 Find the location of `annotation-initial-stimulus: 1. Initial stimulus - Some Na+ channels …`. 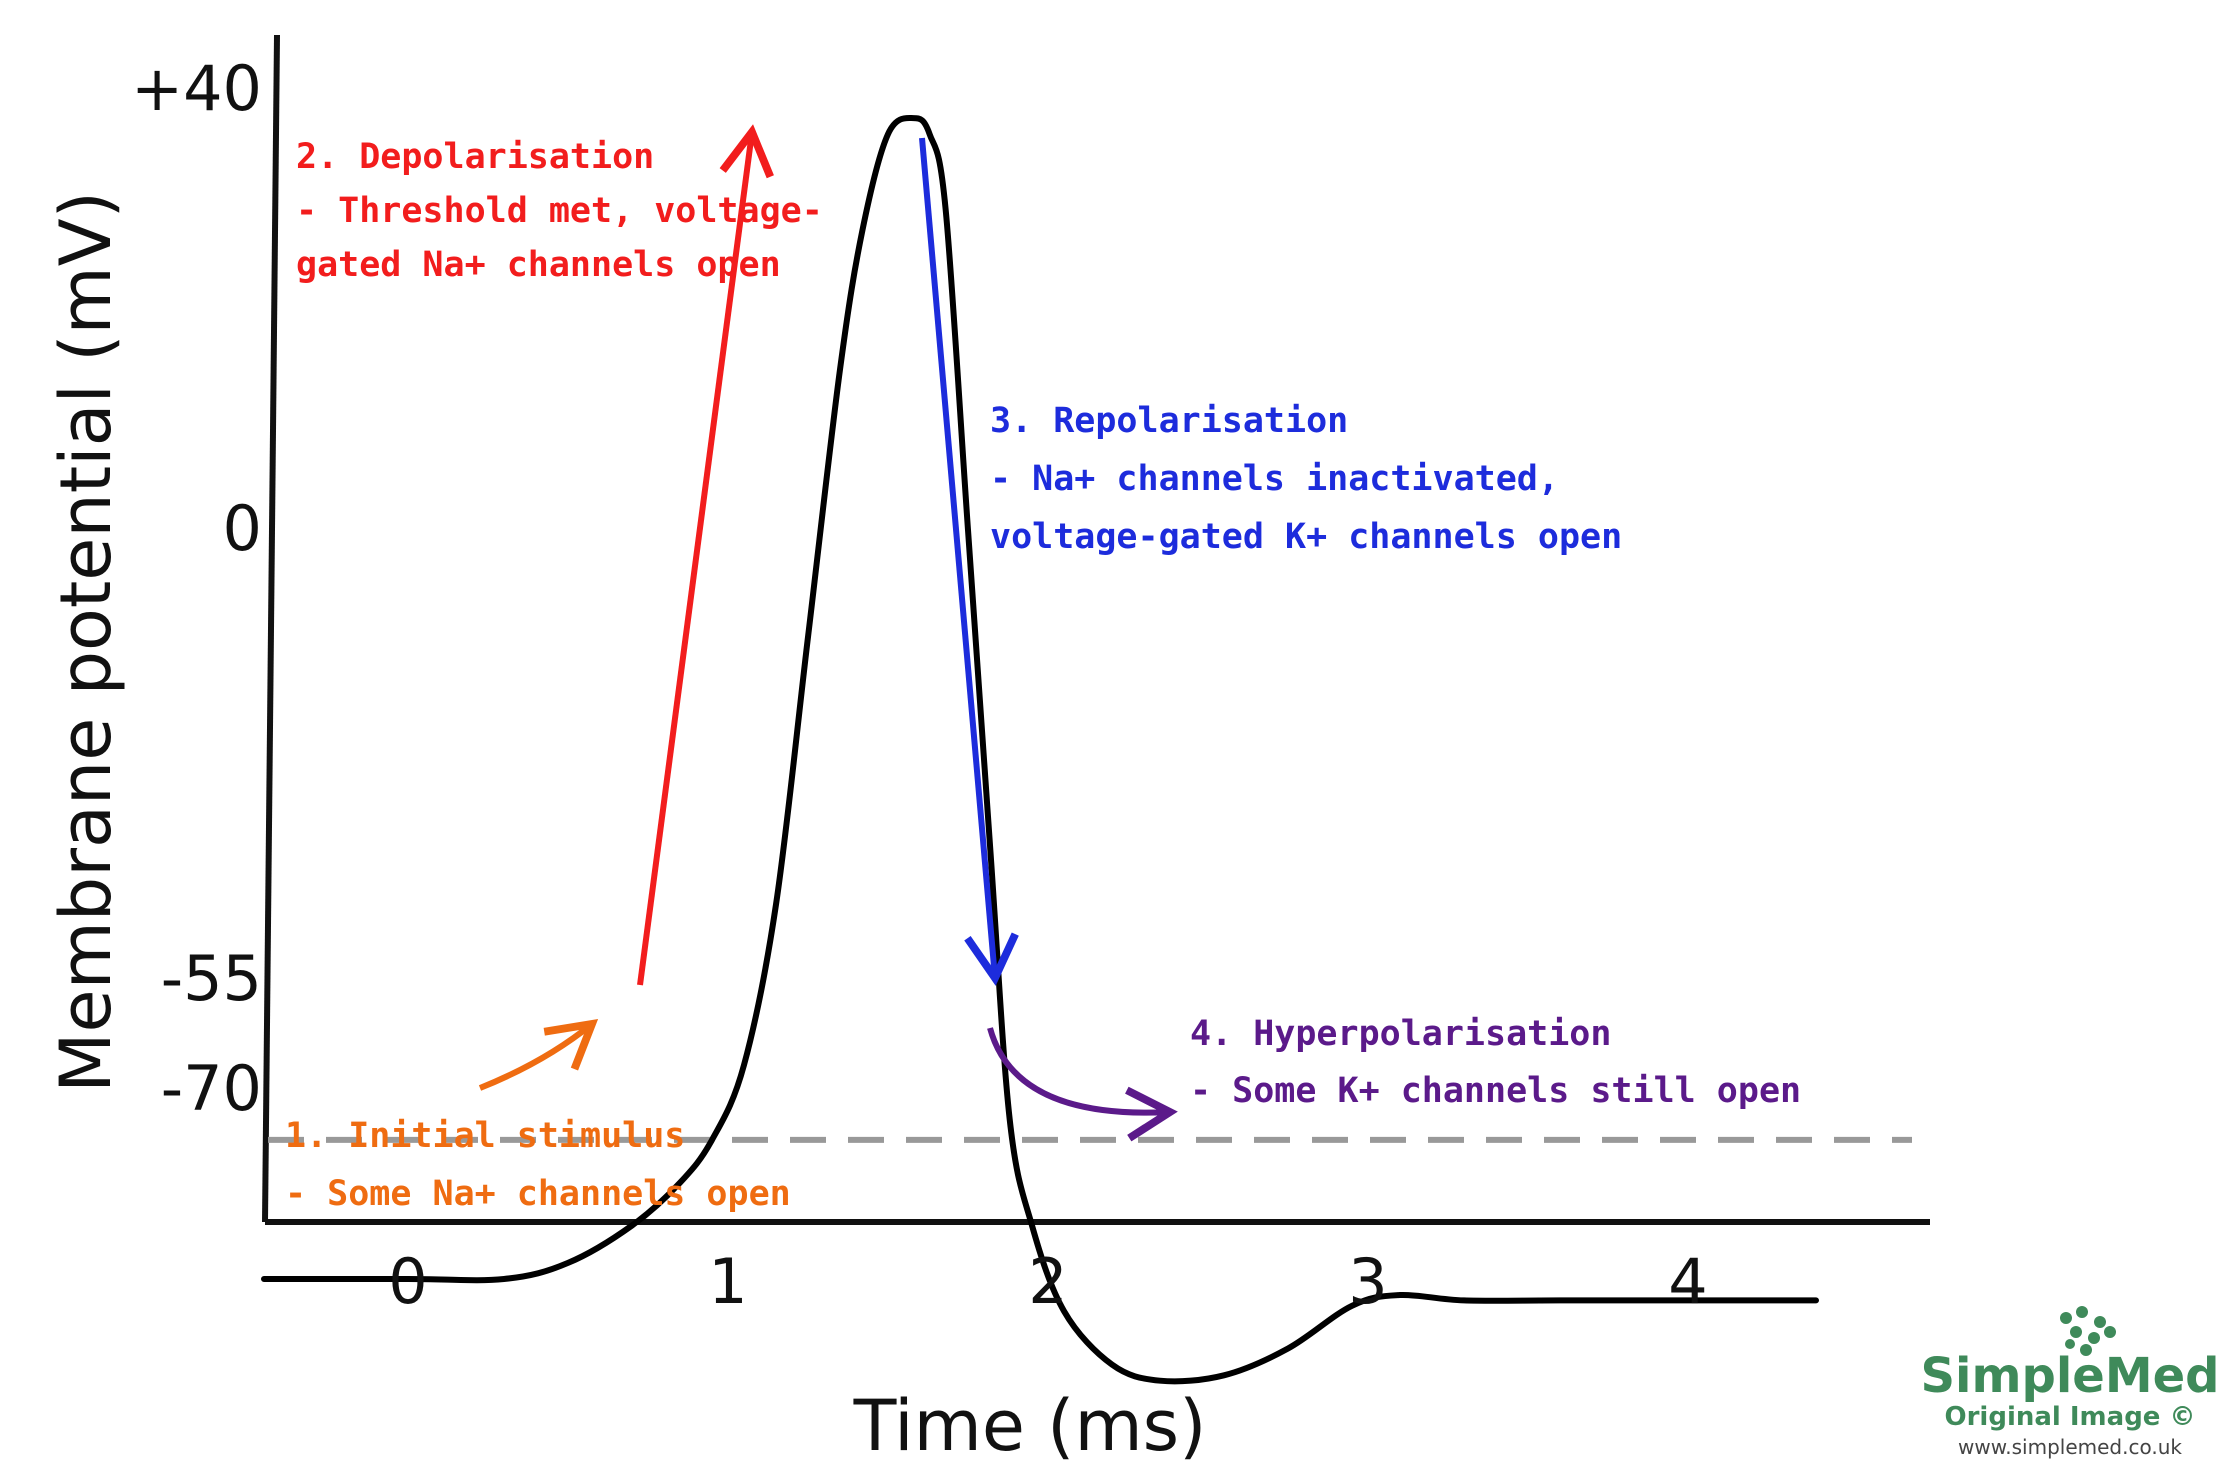

annotation-initial-stimulus: 1. Initial stimulus - Some Na+ channels … is located at coordinates (538, 1165).